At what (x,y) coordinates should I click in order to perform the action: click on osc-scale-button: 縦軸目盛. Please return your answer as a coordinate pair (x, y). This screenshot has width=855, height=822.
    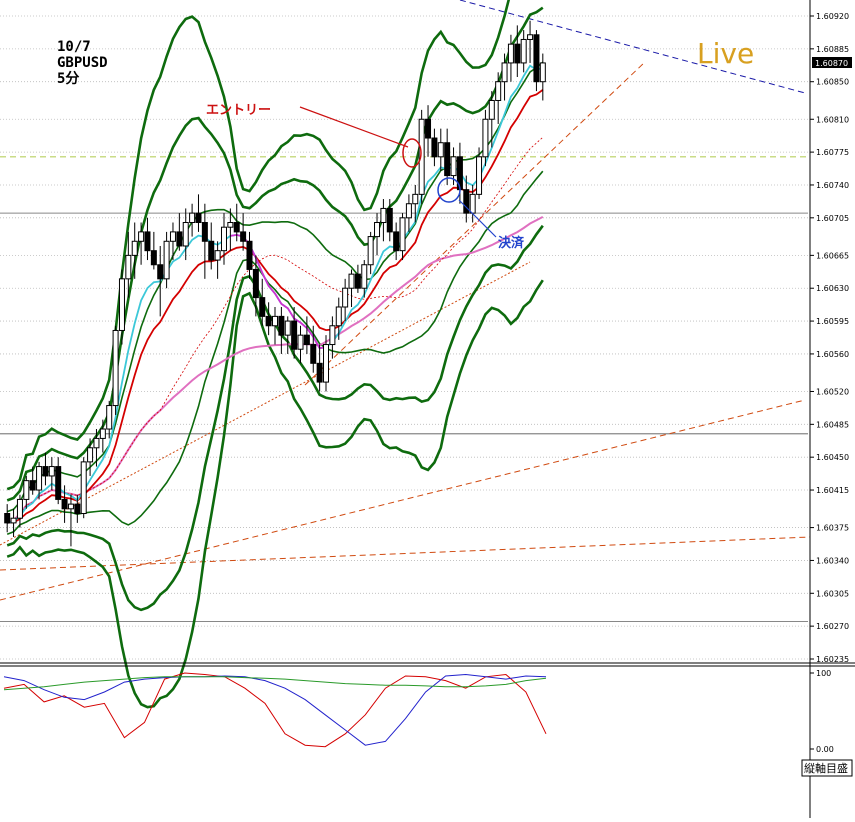
    Looking at the image, I should click on (827, 768).